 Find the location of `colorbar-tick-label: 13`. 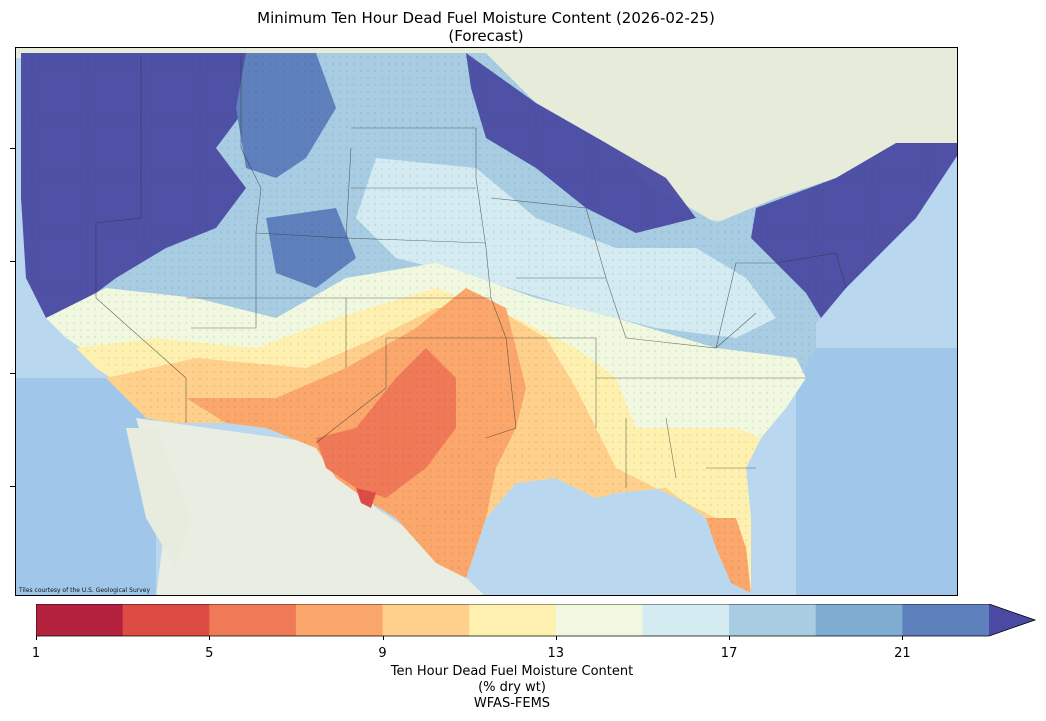

colorbar-tick-label: 13 is located at coordinates (556, 653).